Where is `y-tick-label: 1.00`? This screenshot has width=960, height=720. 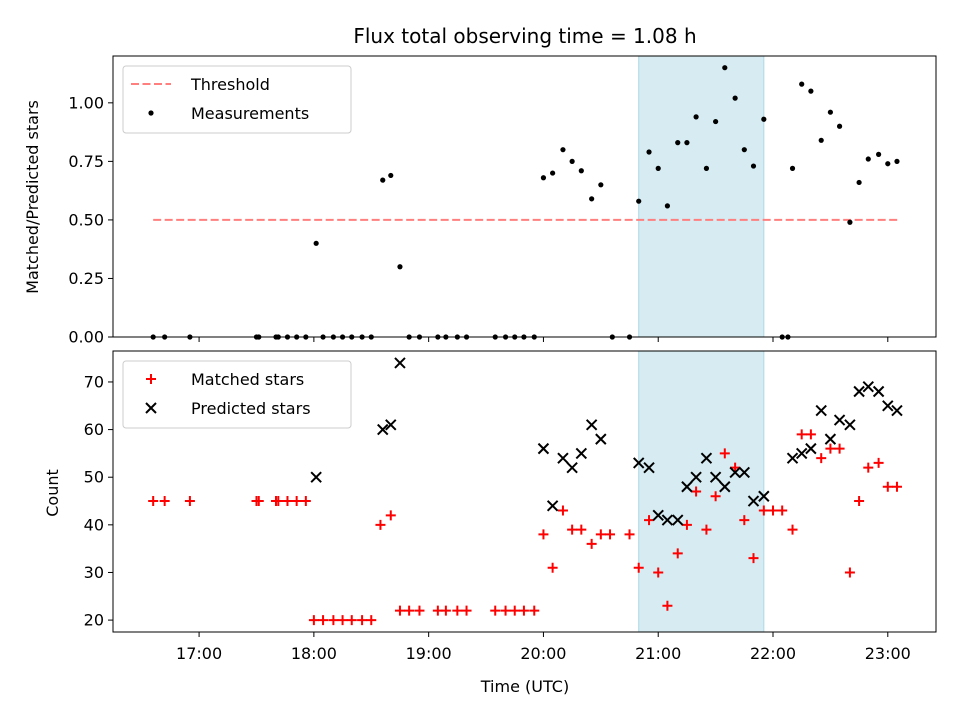
y-tick-label: 1.00 is located at coordinates (86, 102).